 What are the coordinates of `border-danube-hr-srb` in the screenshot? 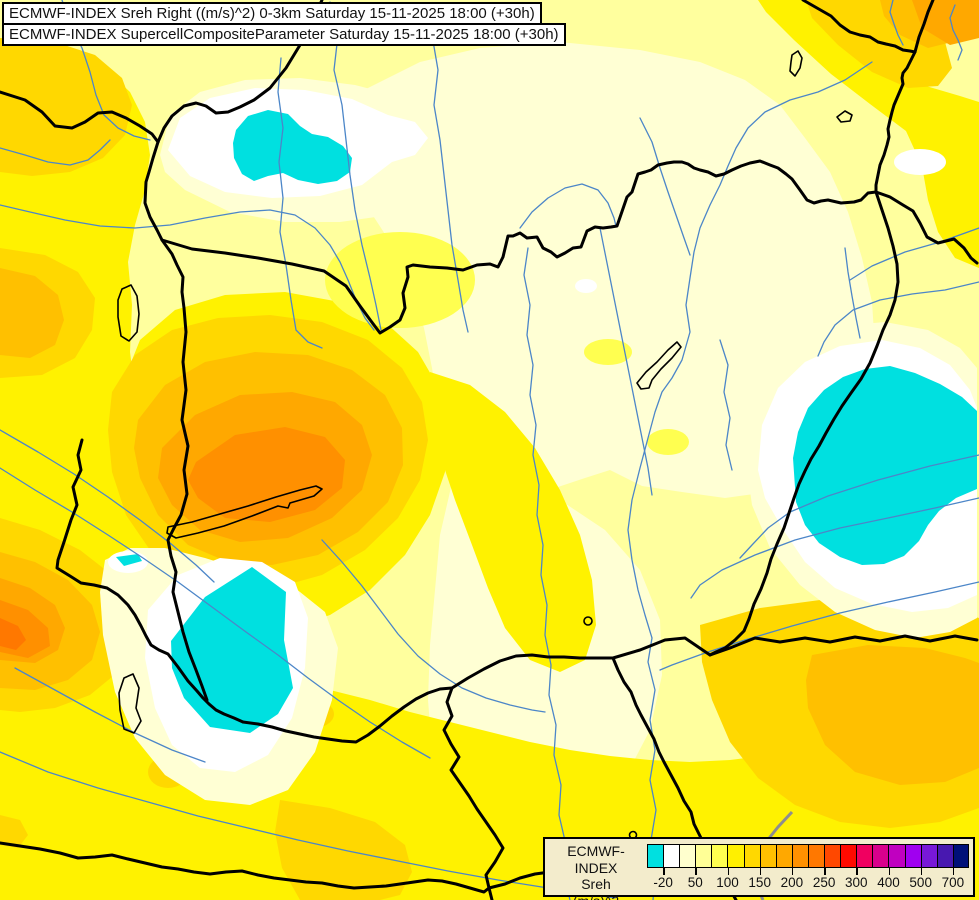 It's located at (473, 793).